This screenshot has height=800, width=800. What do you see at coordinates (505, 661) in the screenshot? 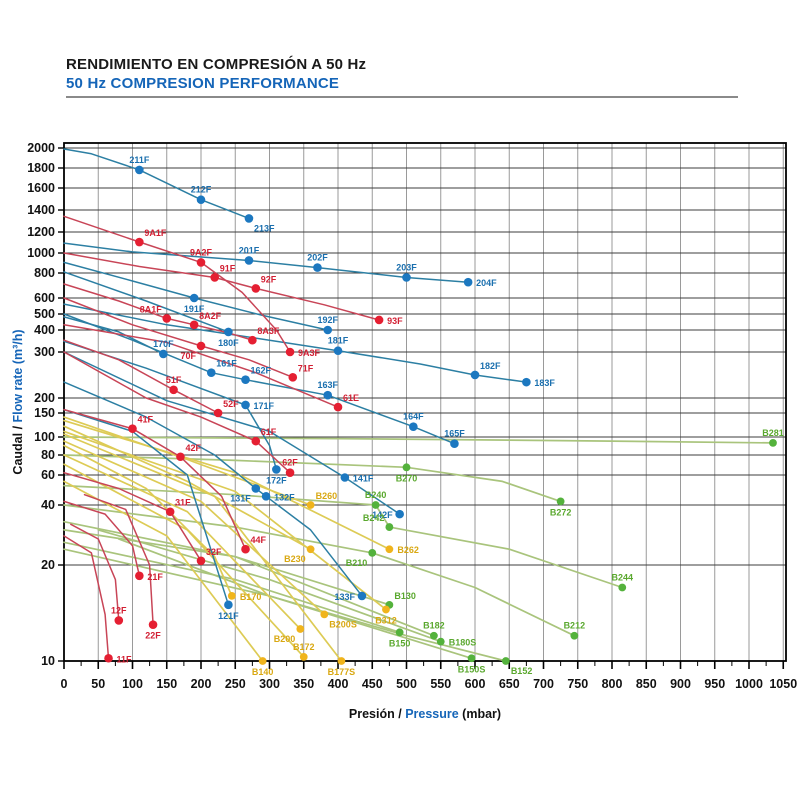
I see `data-point-B152` at bounding box center [505, 661].